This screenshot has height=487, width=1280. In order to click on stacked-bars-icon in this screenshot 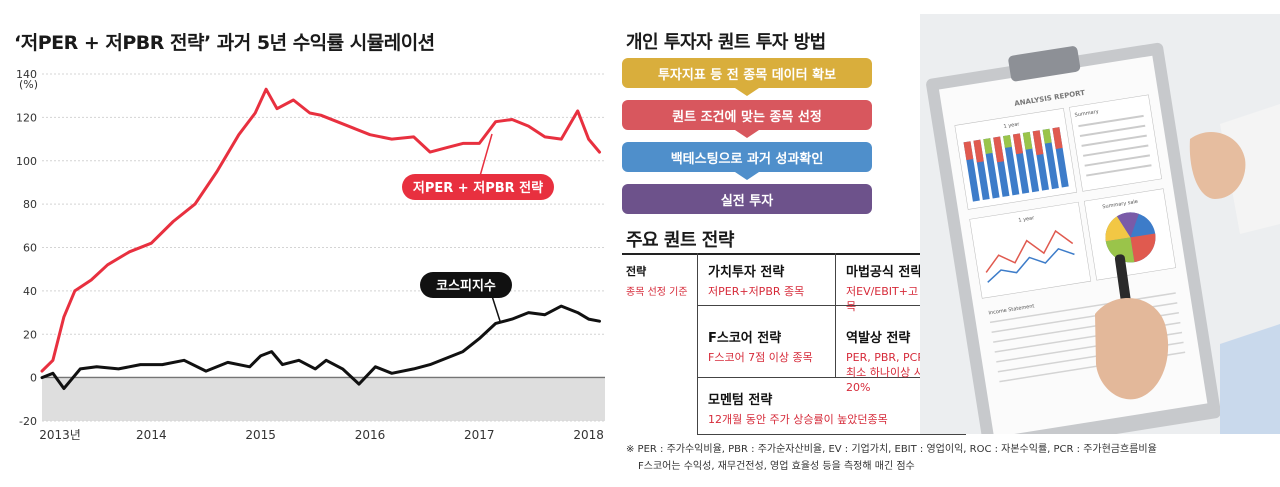, I will do `click(1016, 164)`.